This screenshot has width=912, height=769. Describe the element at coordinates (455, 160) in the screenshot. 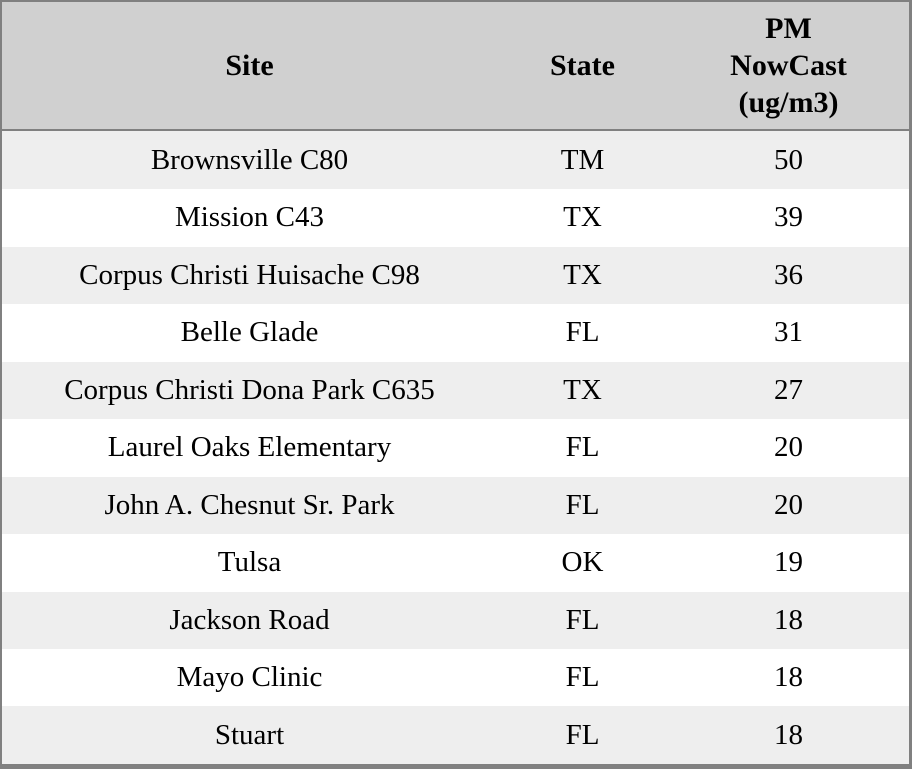

I see `table-row: Brownsville C80 TM 50` at that location.